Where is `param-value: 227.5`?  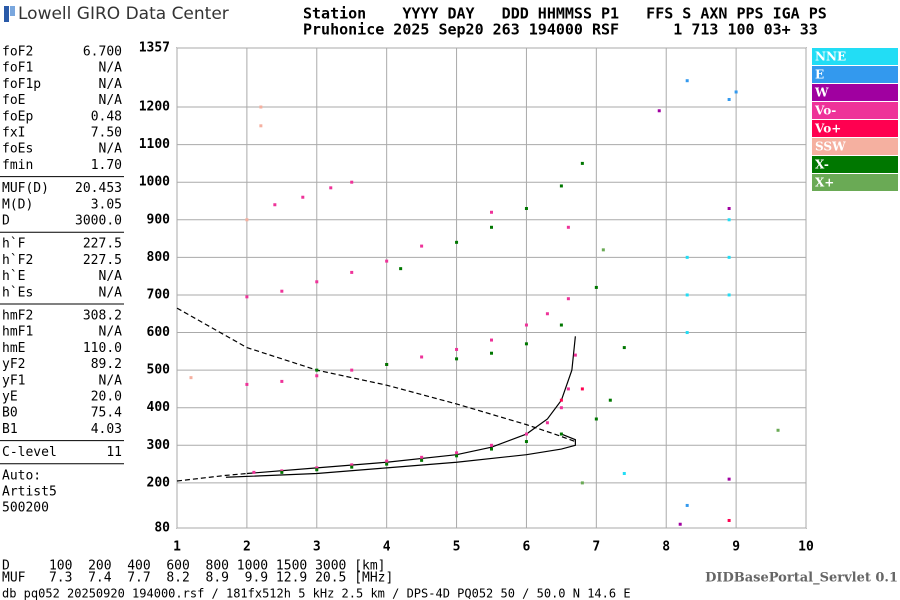 param-value: 227.5 is located at coordinates (102, 244).